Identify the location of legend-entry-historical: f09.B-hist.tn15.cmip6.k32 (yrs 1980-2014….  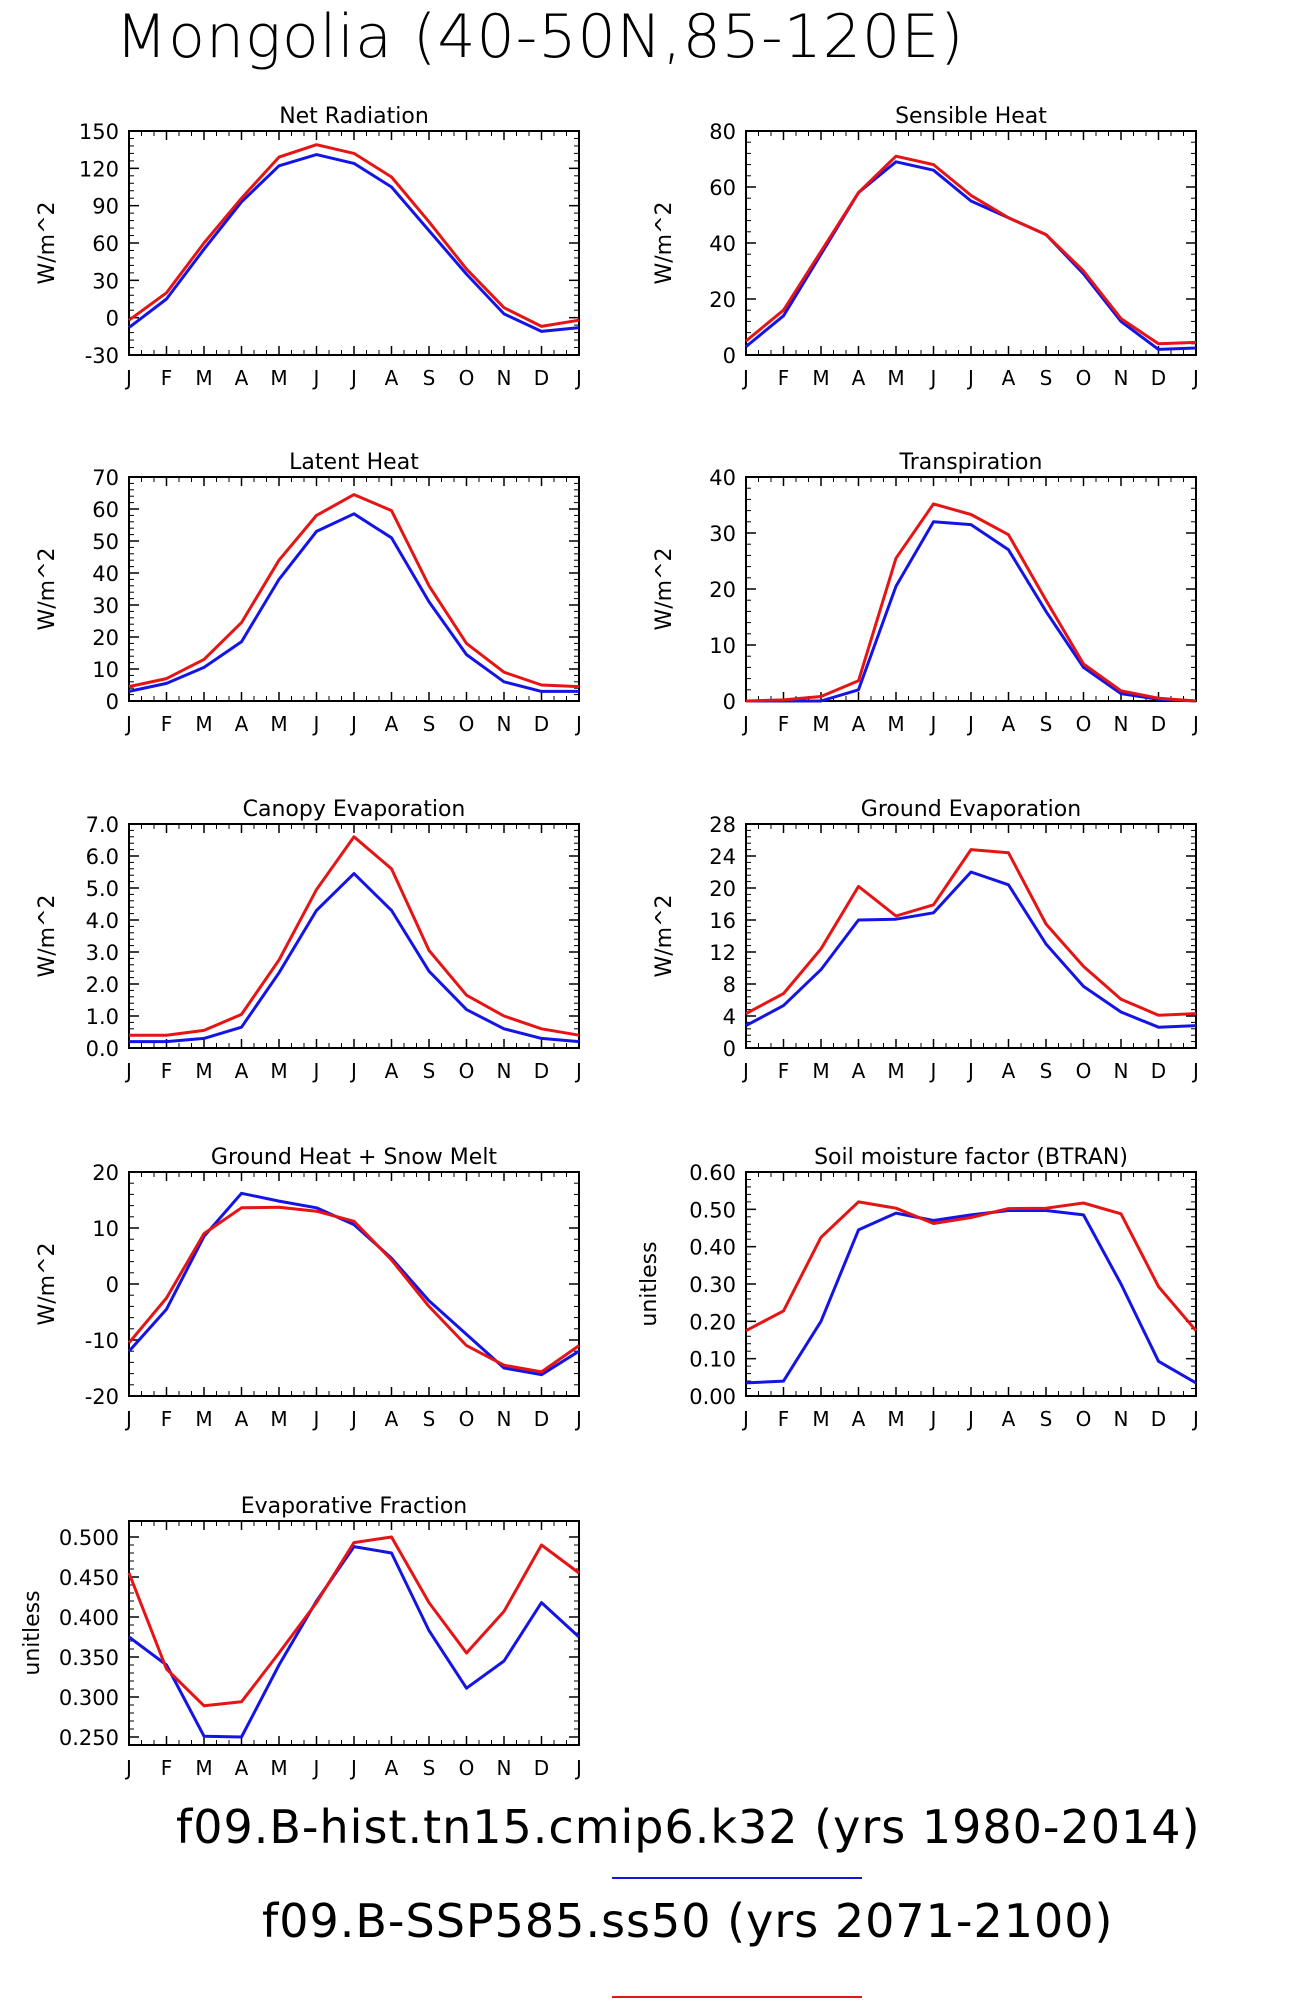
(688, 1827).